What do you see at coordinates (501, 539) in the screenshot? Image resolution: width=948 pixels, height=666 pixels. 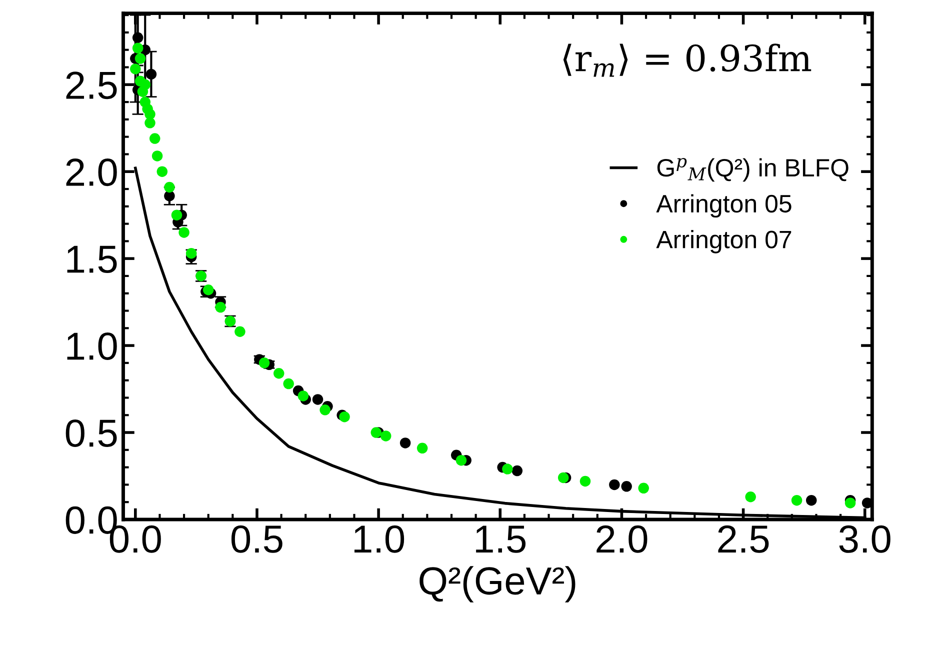 I see `x-tick-label: 1.5` at bounding box center [501, 539].